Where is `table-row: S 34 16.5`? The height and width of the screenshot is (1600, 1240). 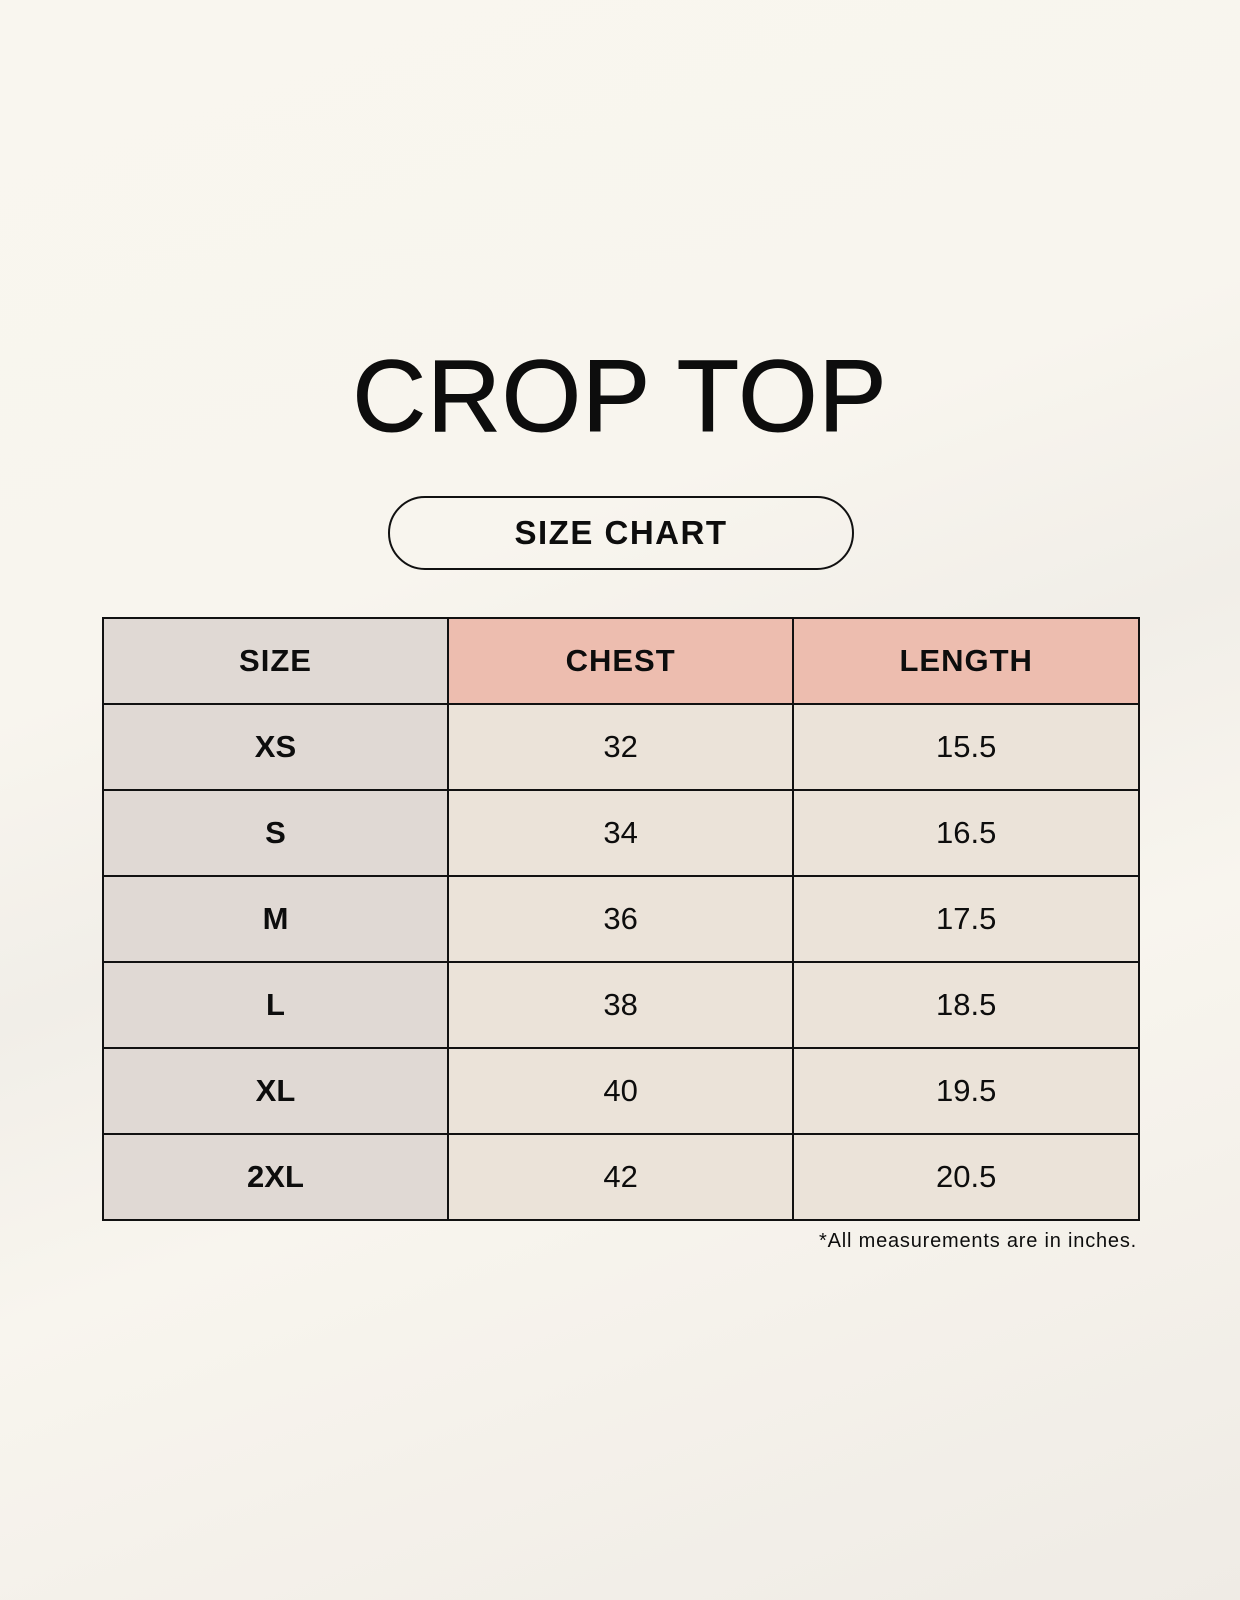
table-row: S 34 16.5 is located at coordinates (621, 833).